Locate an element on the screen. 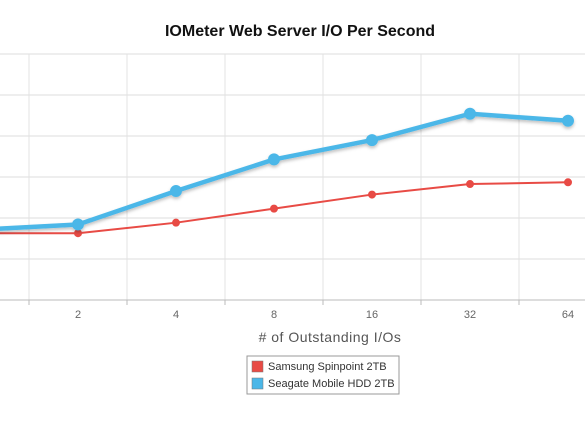  x-tick-labels: 2 4 8 16 32 64 is located at coordinates (324, 315).